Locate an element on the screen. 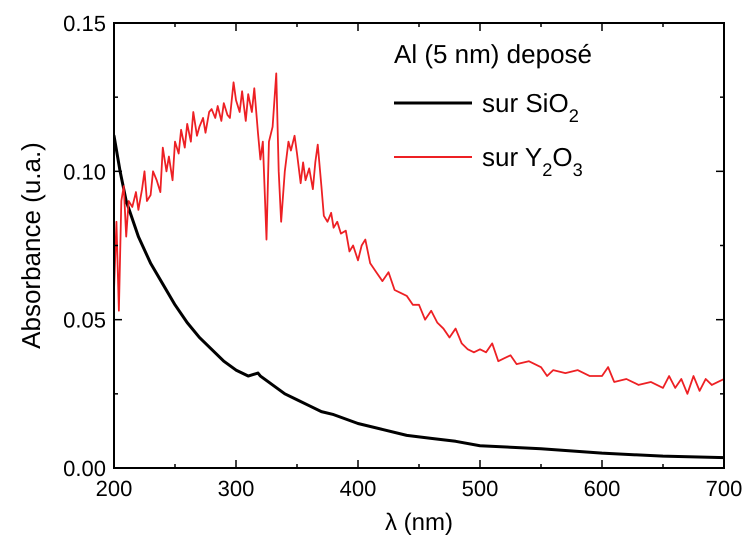 The image size is (747, 540). x-tick-label: 400 is located at coordinates (358, 488).